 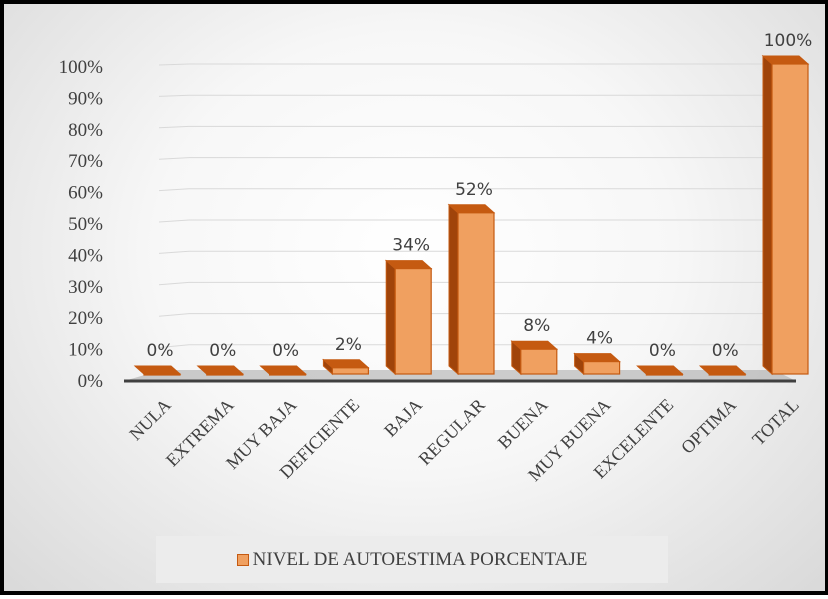 I want to click on y-tick-label: 30%, so click(x=85, y=287).